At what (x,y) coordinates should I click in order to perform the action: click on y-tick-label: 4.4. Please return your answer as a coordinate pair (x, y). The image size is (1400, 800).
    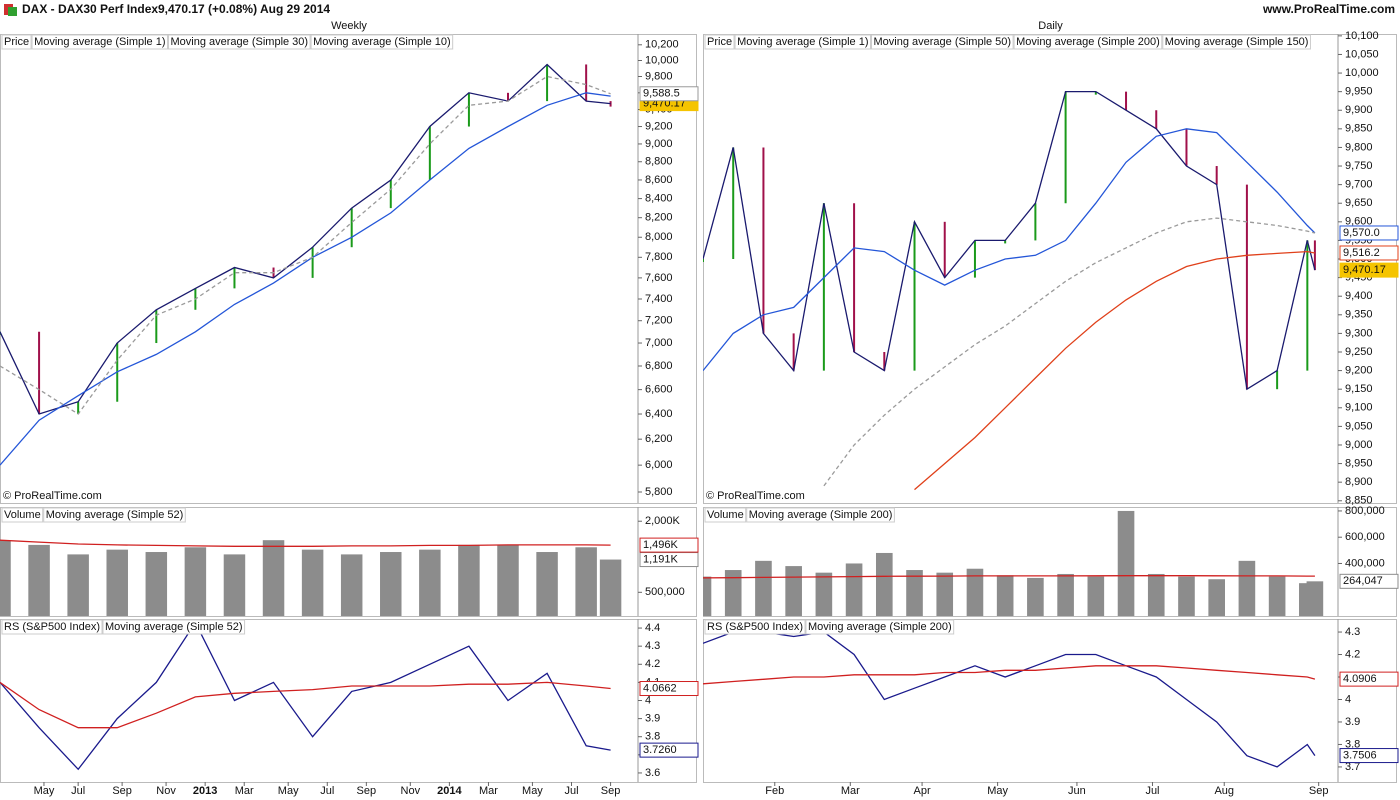
    Looking at the image, I should click on (652, 628).